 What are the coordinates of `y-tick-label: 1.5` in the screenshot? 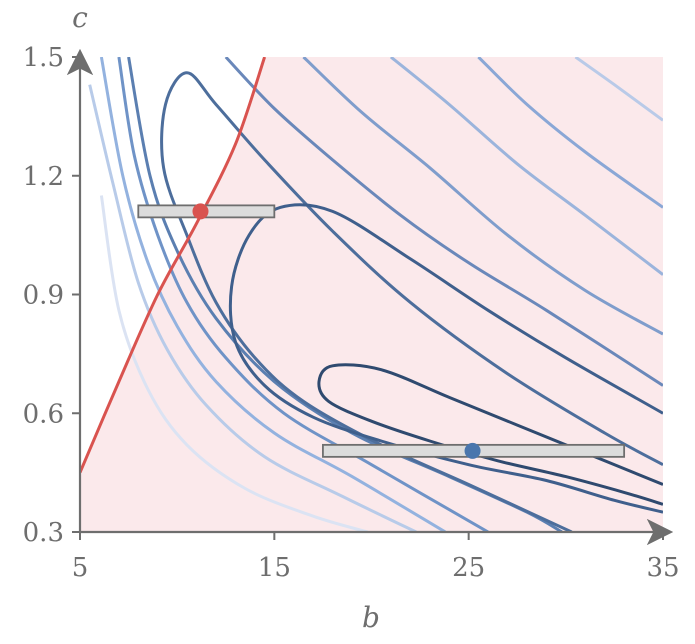 It's located at (43, 58).